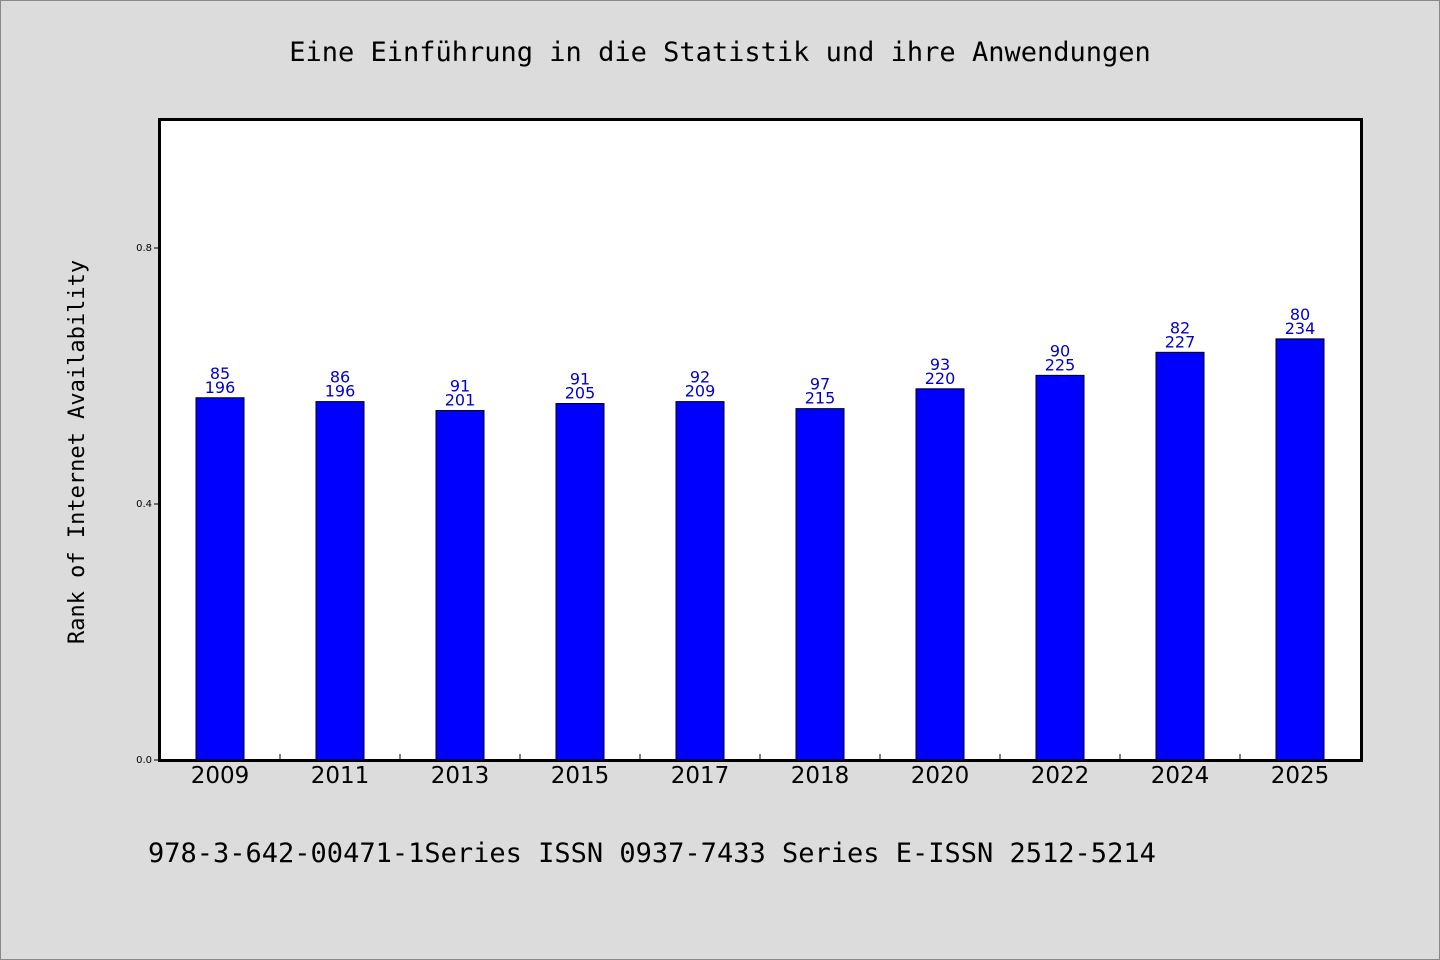 Image resolution: width=1440 pixels, height=960 pixels. What do you see at coordinates (940, 364) in the screenshot?
I see `data-label-top-2020: 93` at bounding box center [940, 364].